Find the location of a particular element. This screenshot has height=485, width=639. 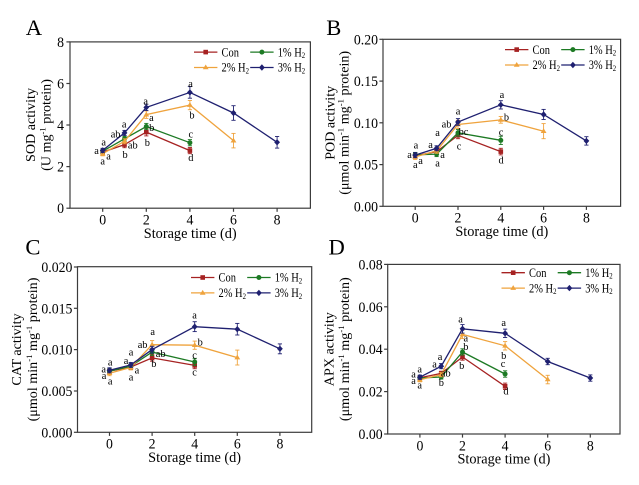

svg-text: bc is located at coordinates (464, 132).